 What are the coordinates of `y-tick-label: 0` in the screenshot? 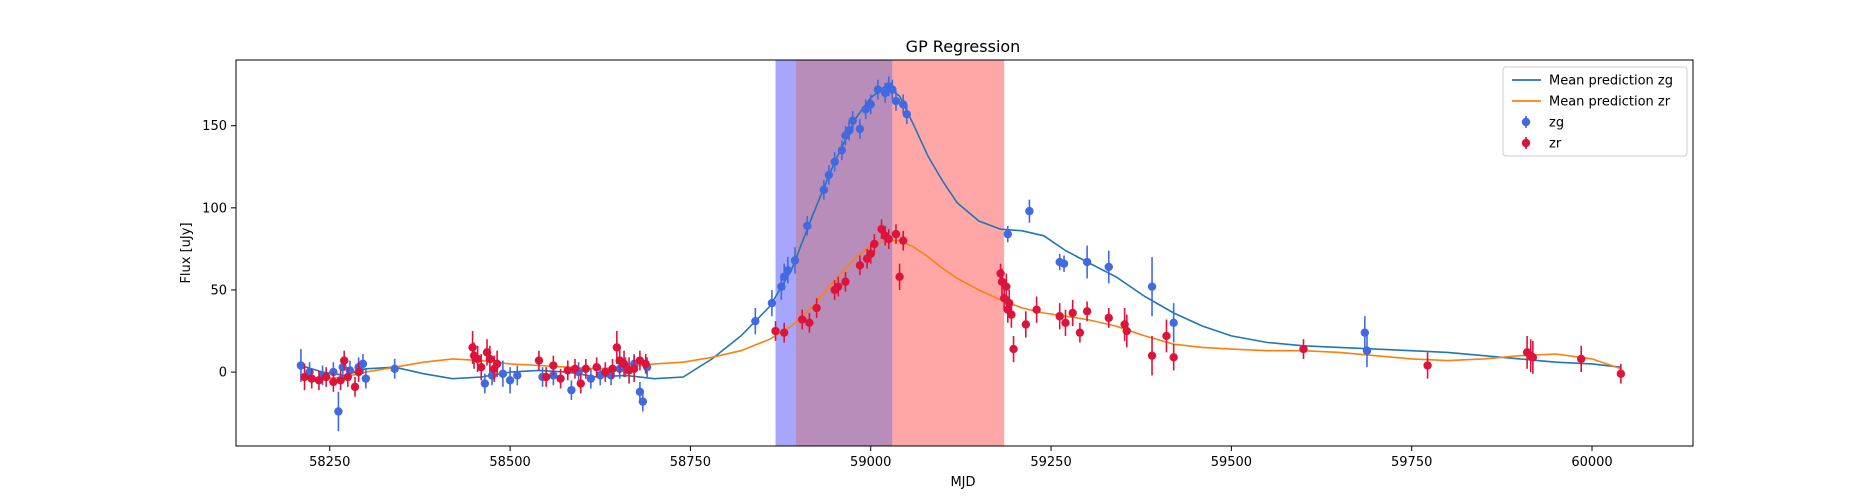 It's located at (223, 373).